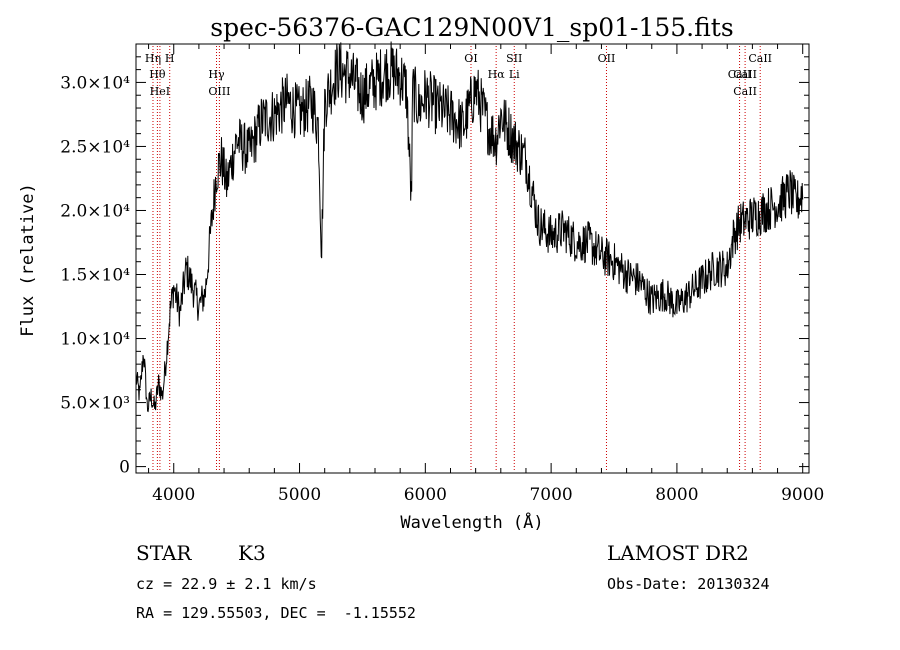  I want to click on spectral-line-label: Li, so click(514, 74).